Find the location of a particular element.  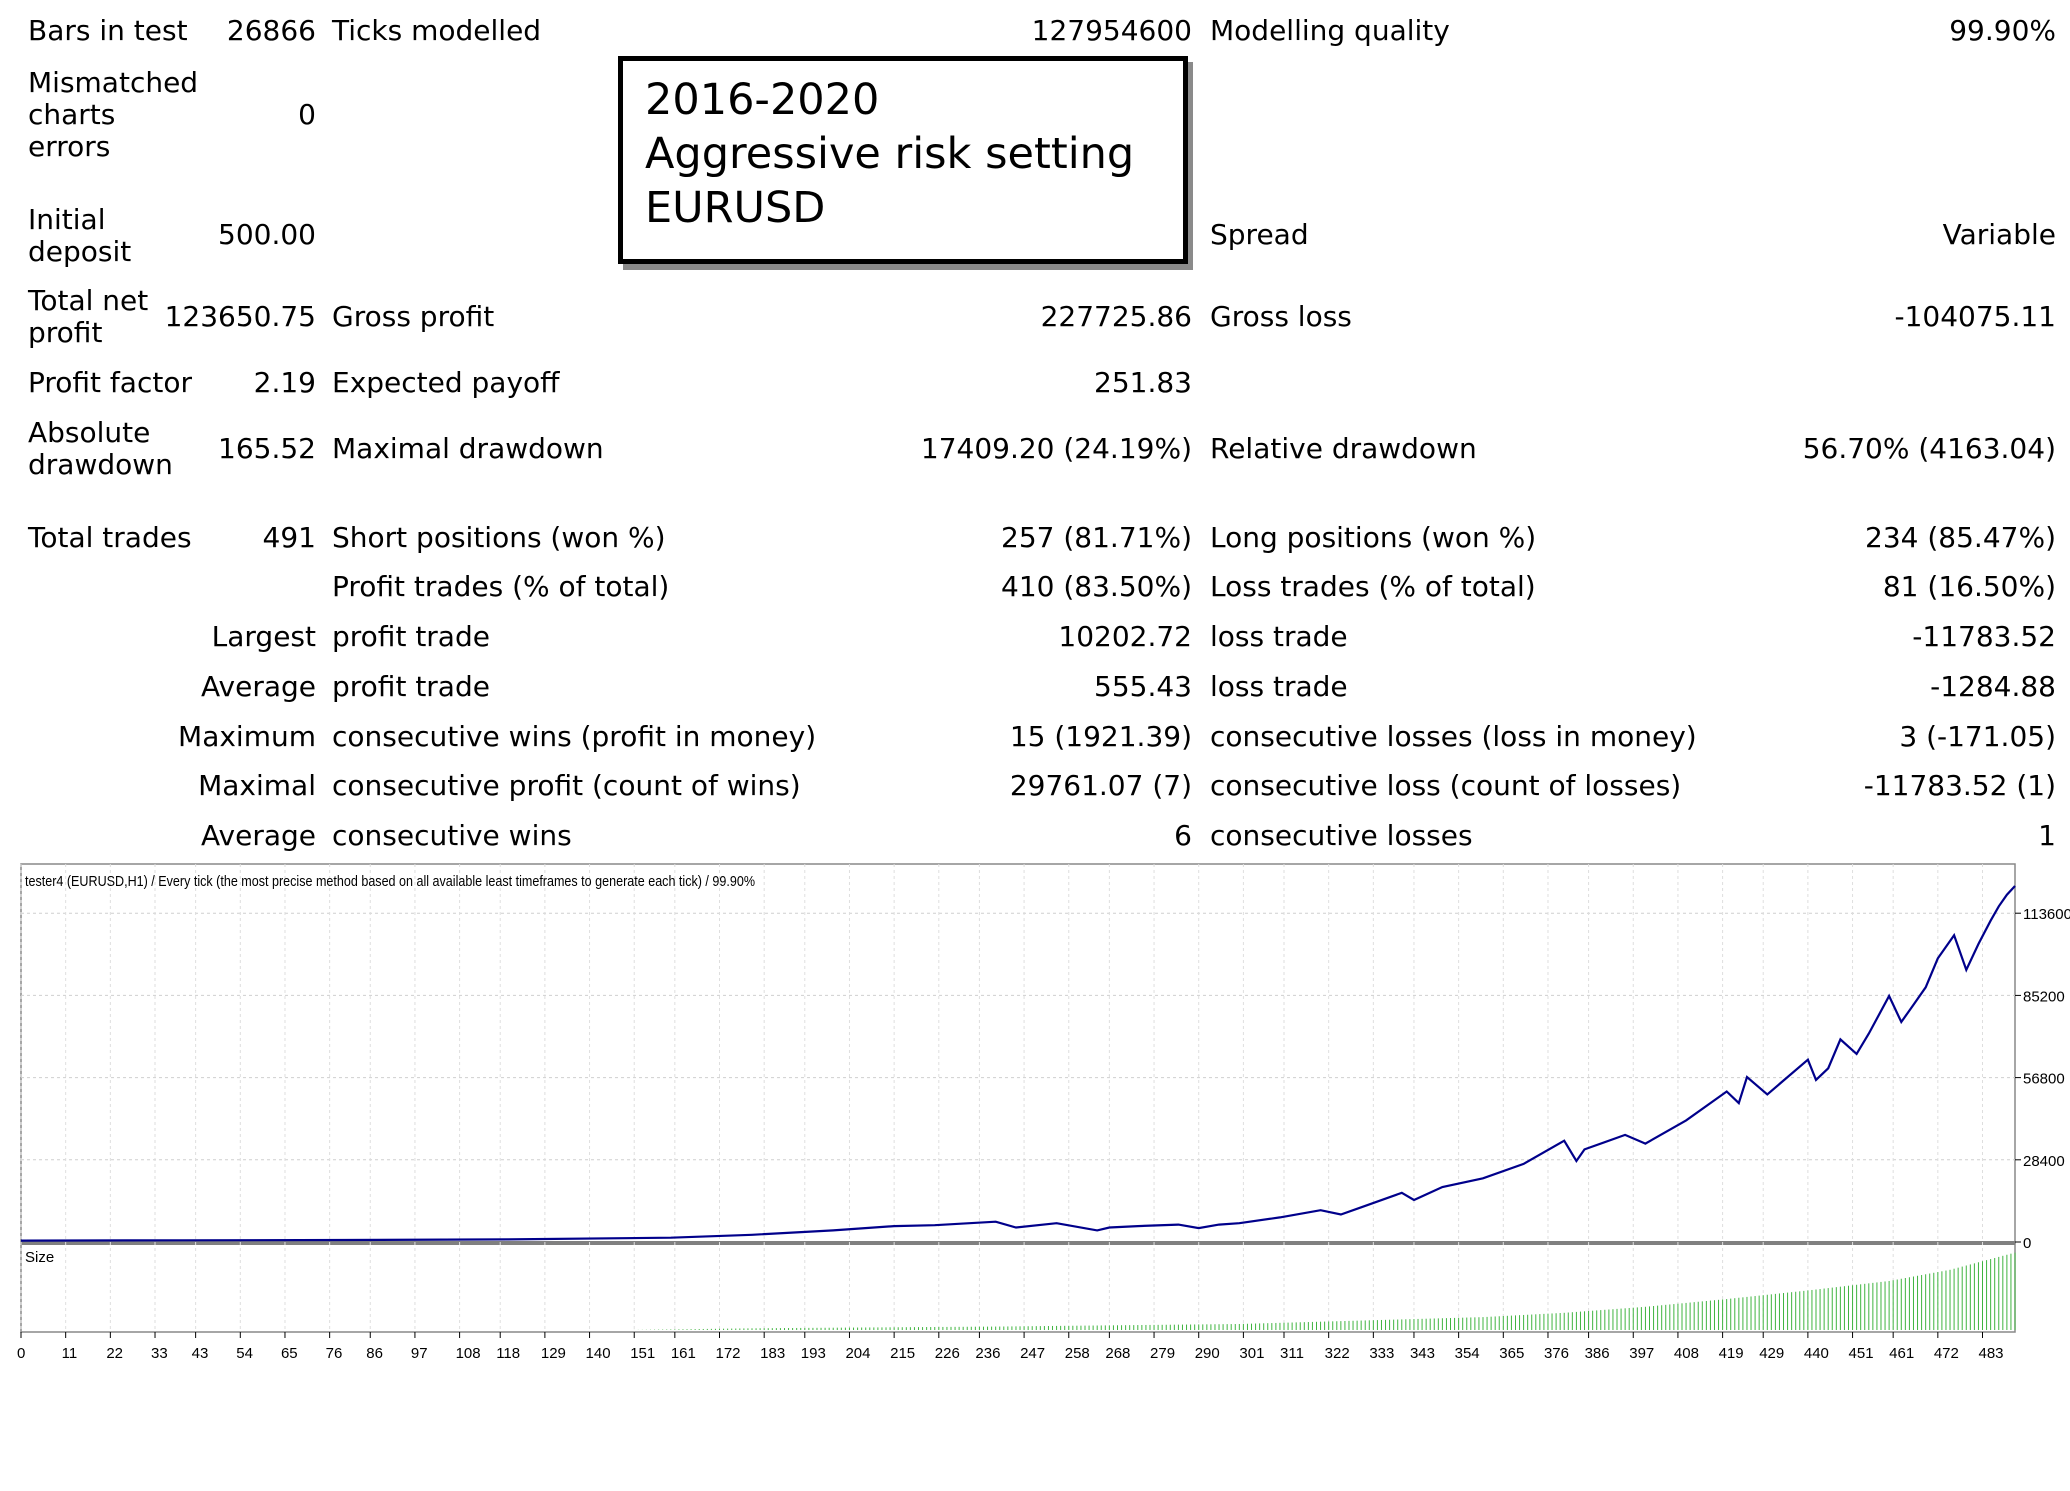

annotation-box: 2016-2020 Aggressive risk setting EURUSD is located at coordinates (903, 160).